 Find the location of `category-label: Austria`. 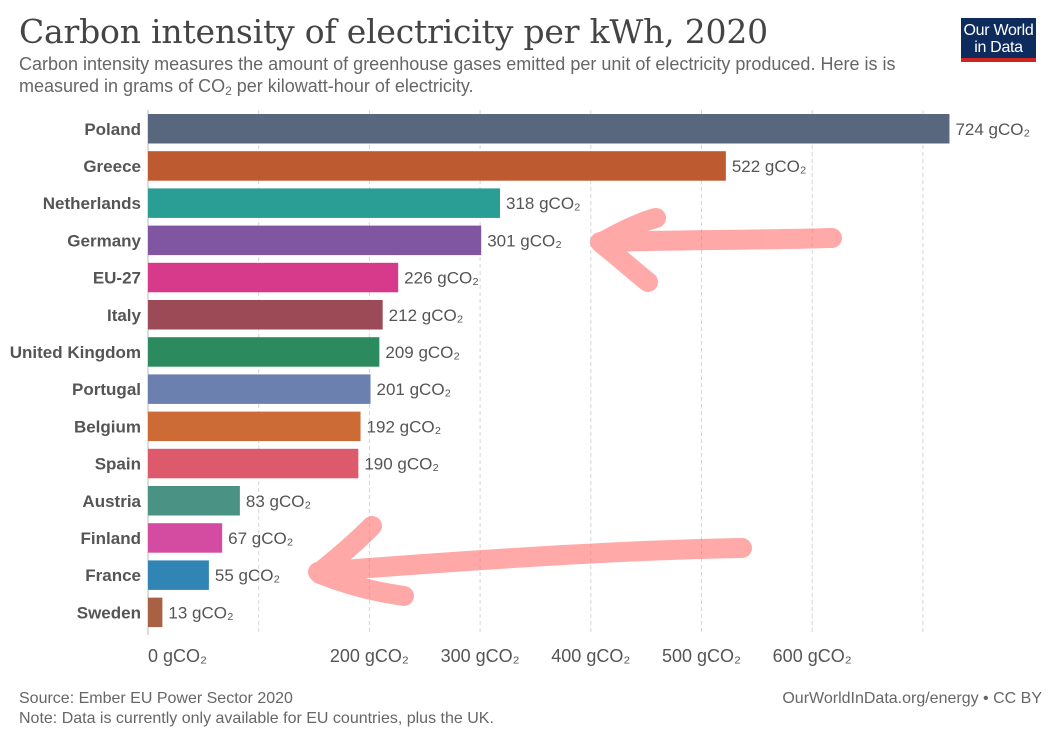

category-label: Austria is located at coordinates (111, 501).